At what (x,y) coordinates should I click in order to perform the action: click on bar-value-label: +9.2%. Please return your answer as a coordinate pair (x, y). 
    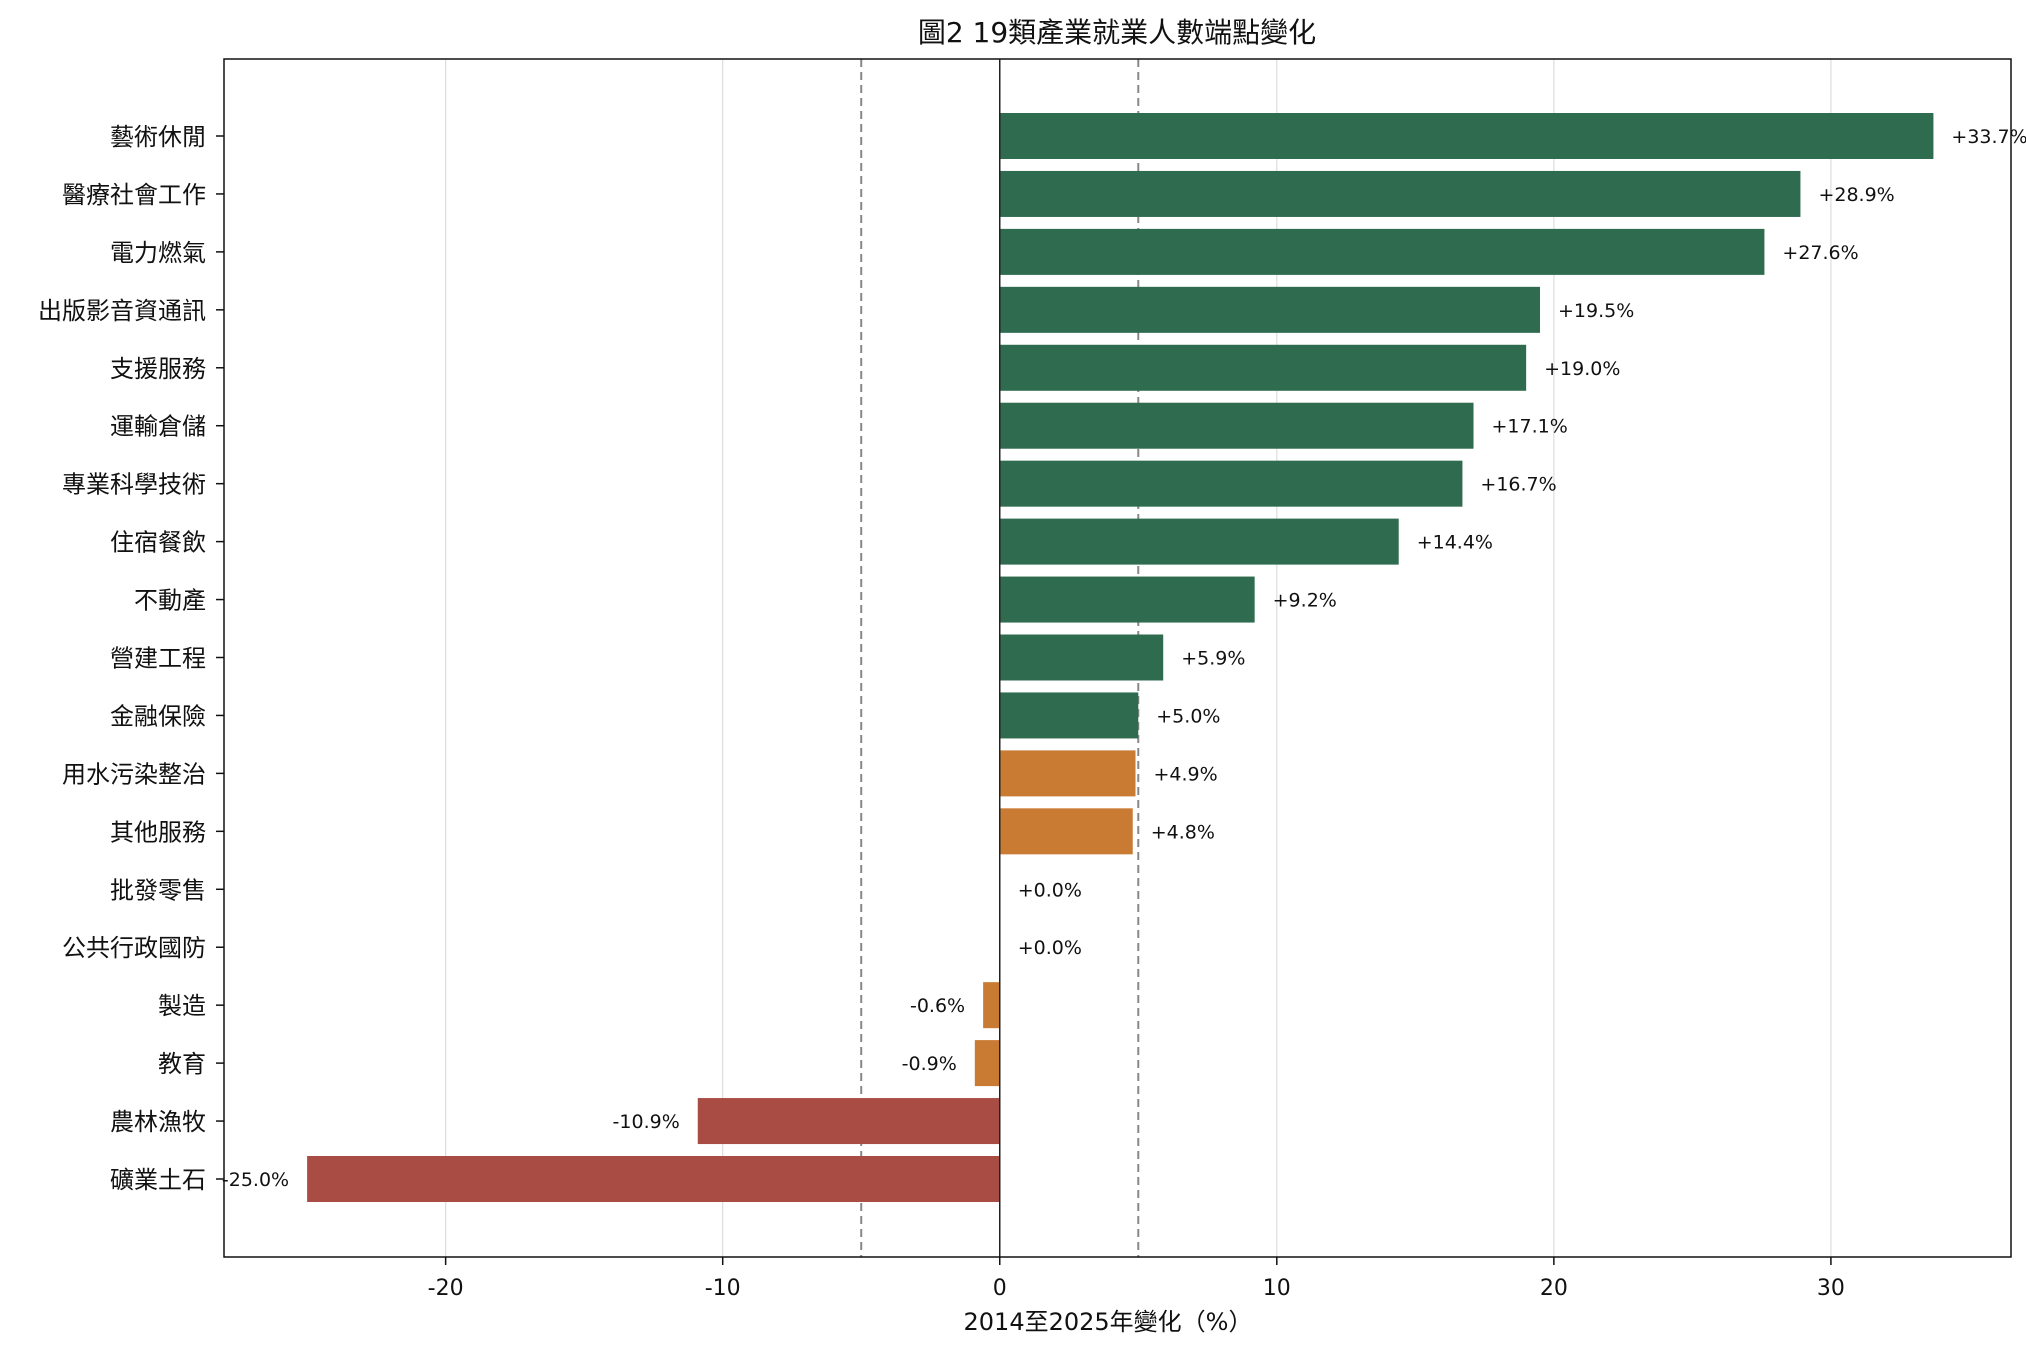
    Looking at the image, I should click on (1305, 601).